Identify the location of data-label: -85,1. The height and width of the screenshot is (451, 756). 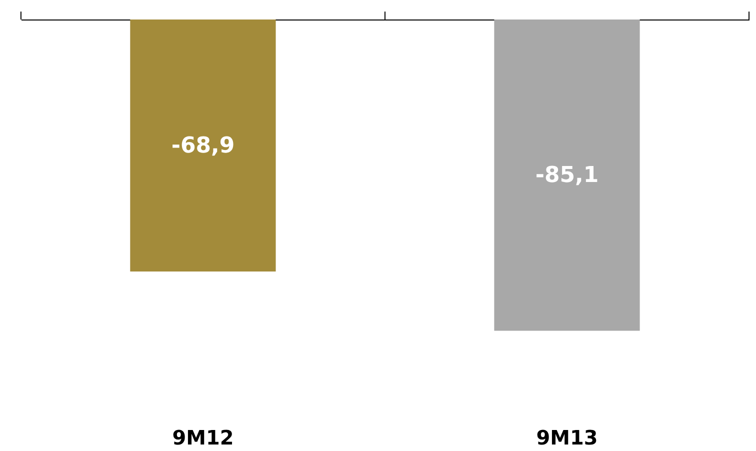
(567, 175).